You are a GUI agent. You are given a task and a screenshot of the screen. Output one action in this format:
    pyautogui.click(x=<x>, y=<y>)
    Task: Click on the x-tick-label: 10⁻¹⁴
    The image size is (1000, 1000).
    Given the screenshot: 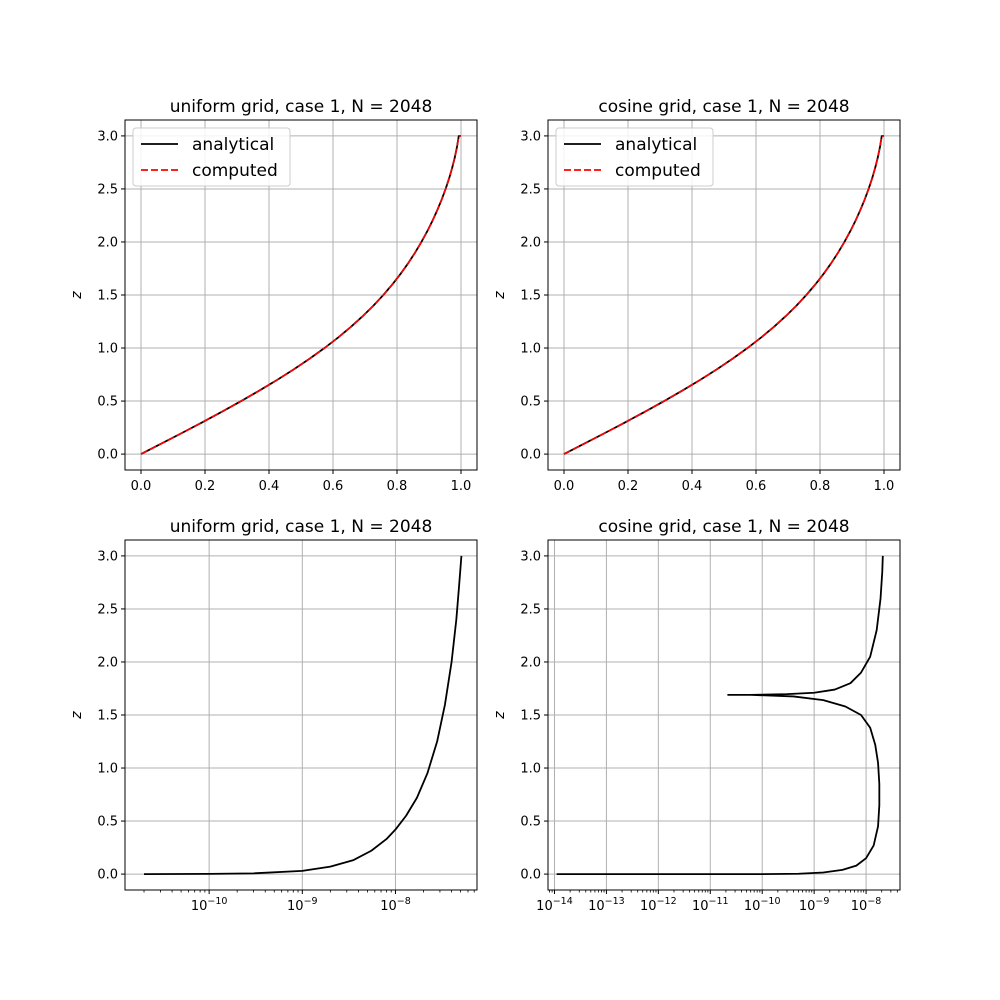 What is the action you would take?
    pyautogui.click(x=554, y=905)
    